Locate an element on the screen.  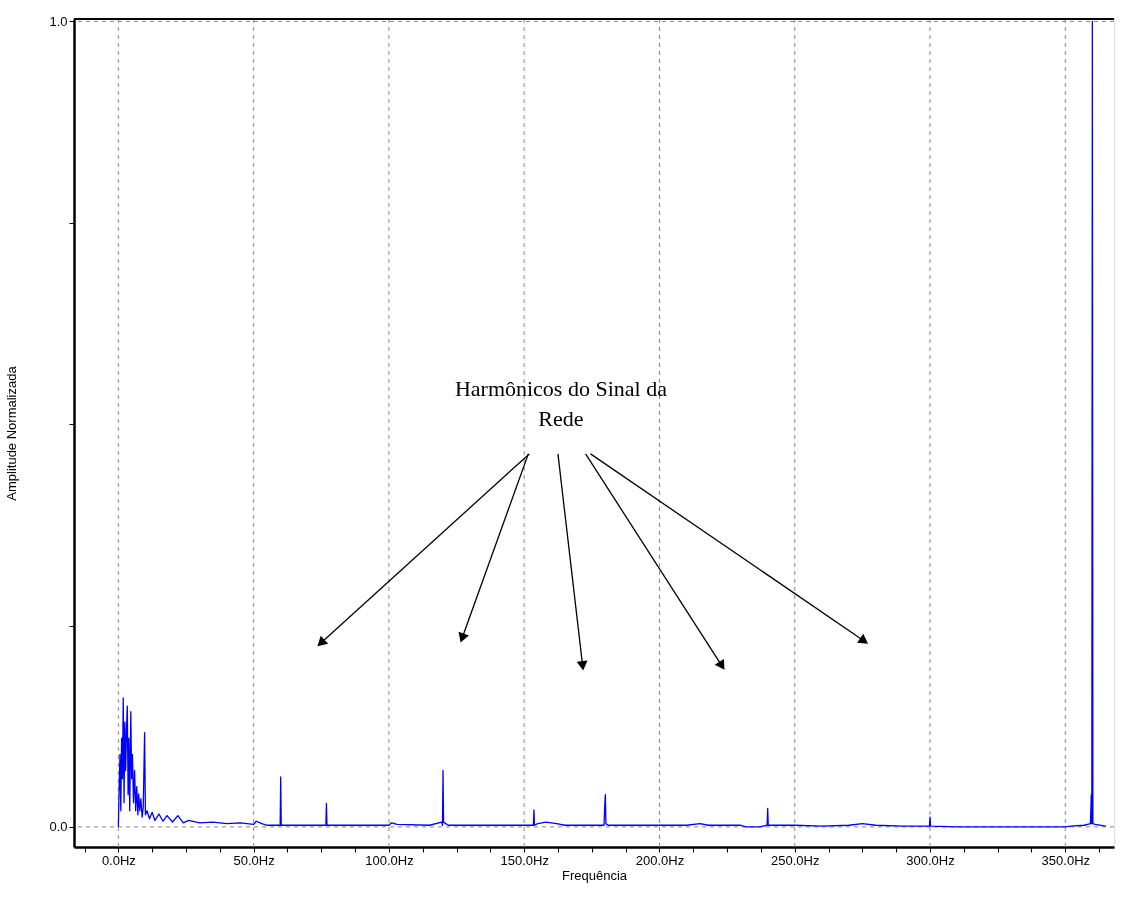
x-tick-label: 100.0Hz is located at coordinates (389, 860).